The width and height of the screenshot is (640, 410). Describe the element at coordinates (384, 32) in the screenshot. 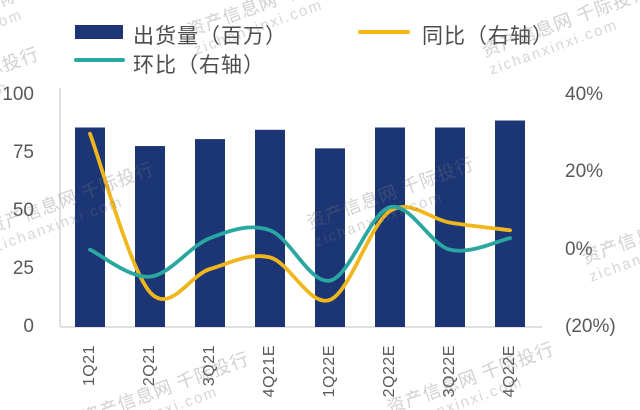

I see `legend-swatch-yoy` at that location.